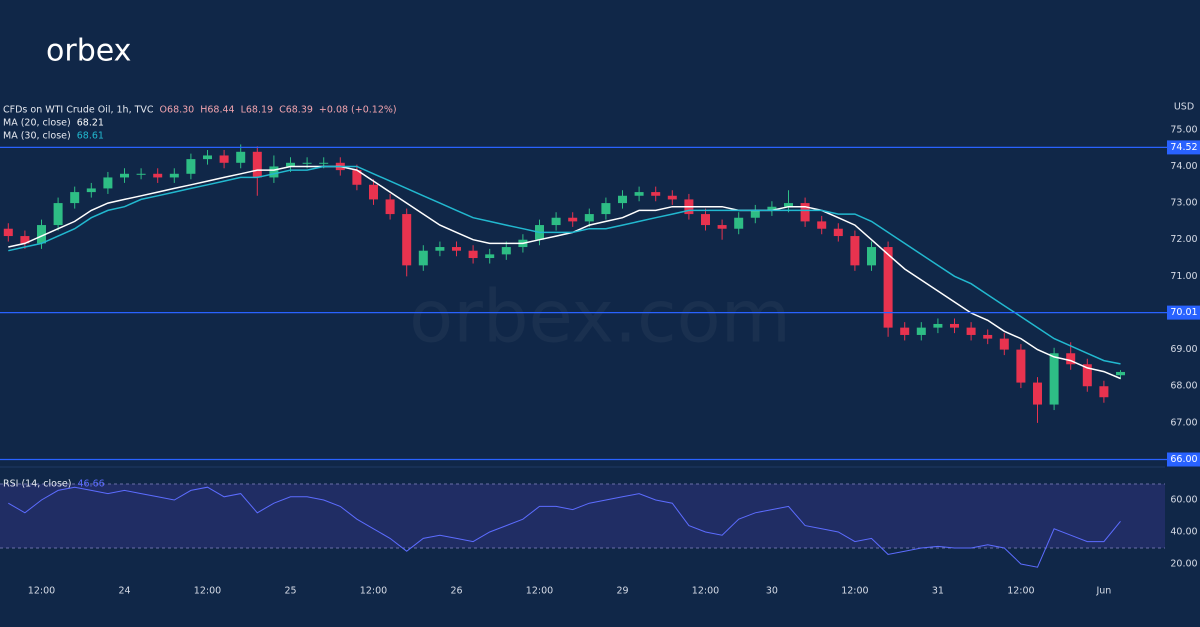 The image size is (1200, 627). What do you see at coordinates (90, 136) in the screenshot?
I see `legend-value: 68.61` at bounding box center [90, 136].